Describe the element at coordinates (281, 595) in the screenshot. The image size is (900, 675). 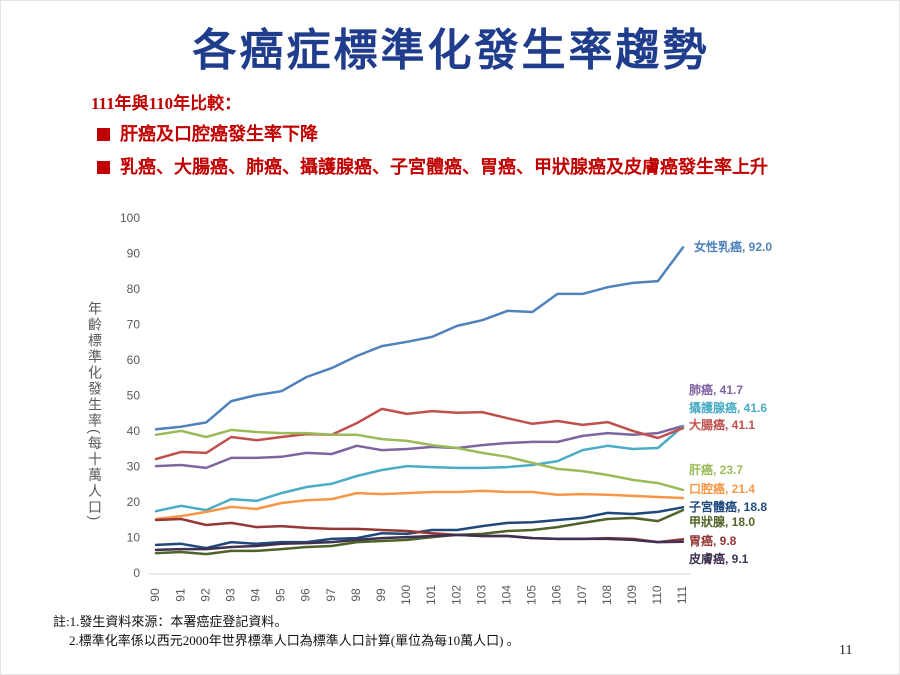
I see `x-tick-label: 95` at that location.